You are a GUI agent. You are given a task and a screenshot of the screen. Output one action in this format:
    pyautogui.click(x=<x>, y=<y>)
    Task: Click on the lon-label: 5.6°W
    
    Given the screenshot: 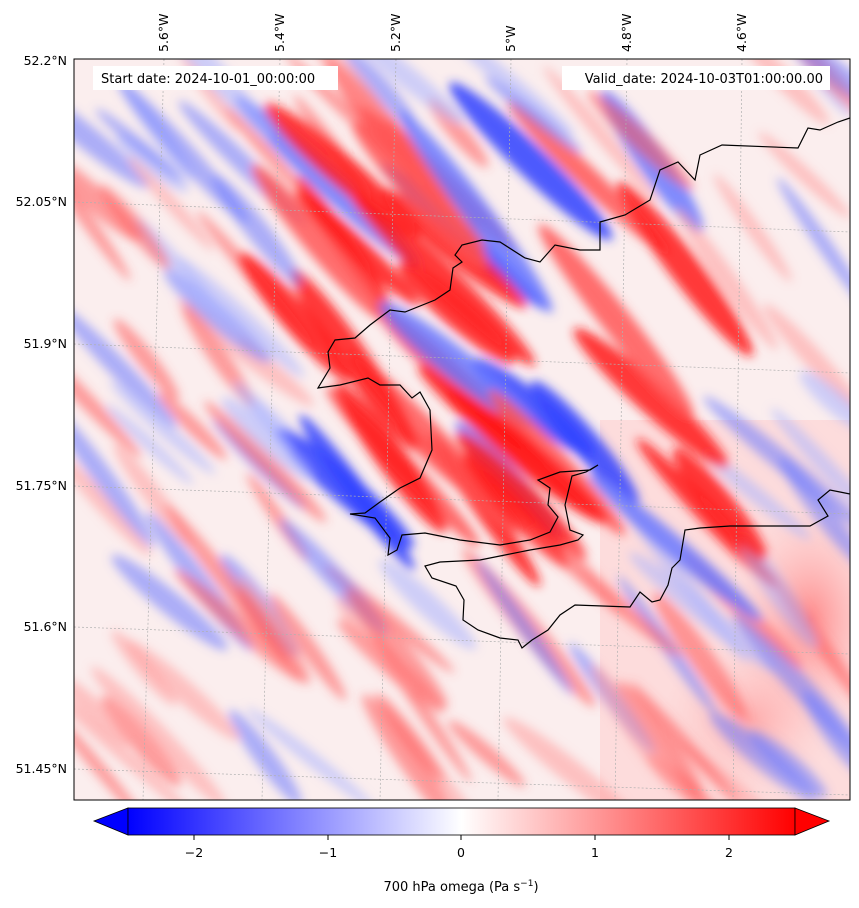 What is the action you would take?
    pyautogui.click(x=163, y=33)
    